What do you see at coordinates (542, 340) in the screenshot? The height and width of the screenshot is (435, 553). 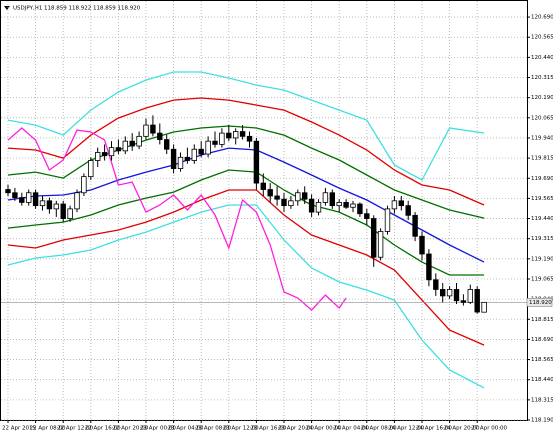 I see `y-tick-label: 118.690` at bounding box center [542, 340].